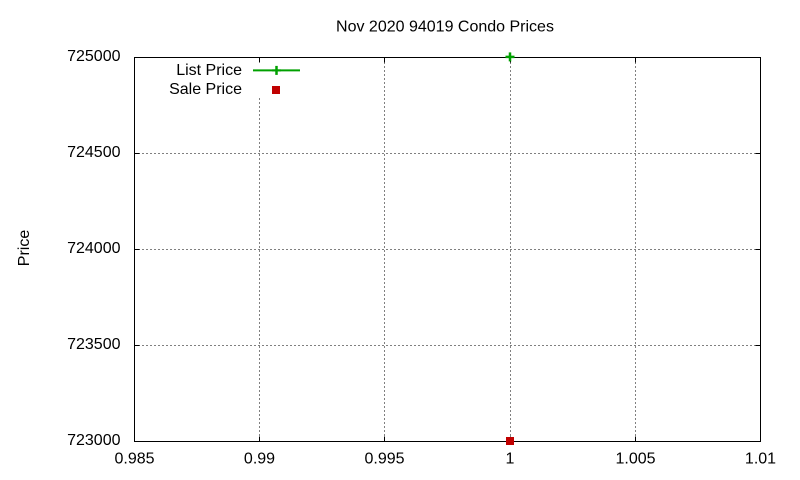 The height and width of the screenshot is (480, 800). Describe the element at coordinates (93, 248) in the screenshot. I see `svg-text: 724000` at that location.